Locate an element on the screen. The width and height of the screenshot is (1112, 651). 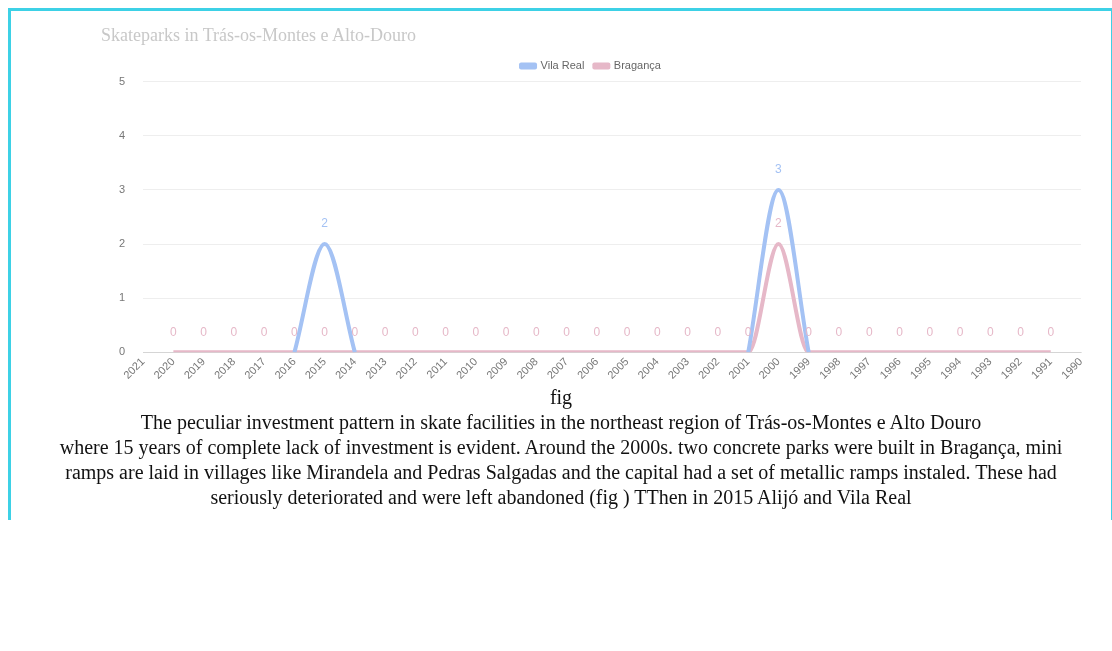
legend-label: Bragança is located at coordinates (637, 65).